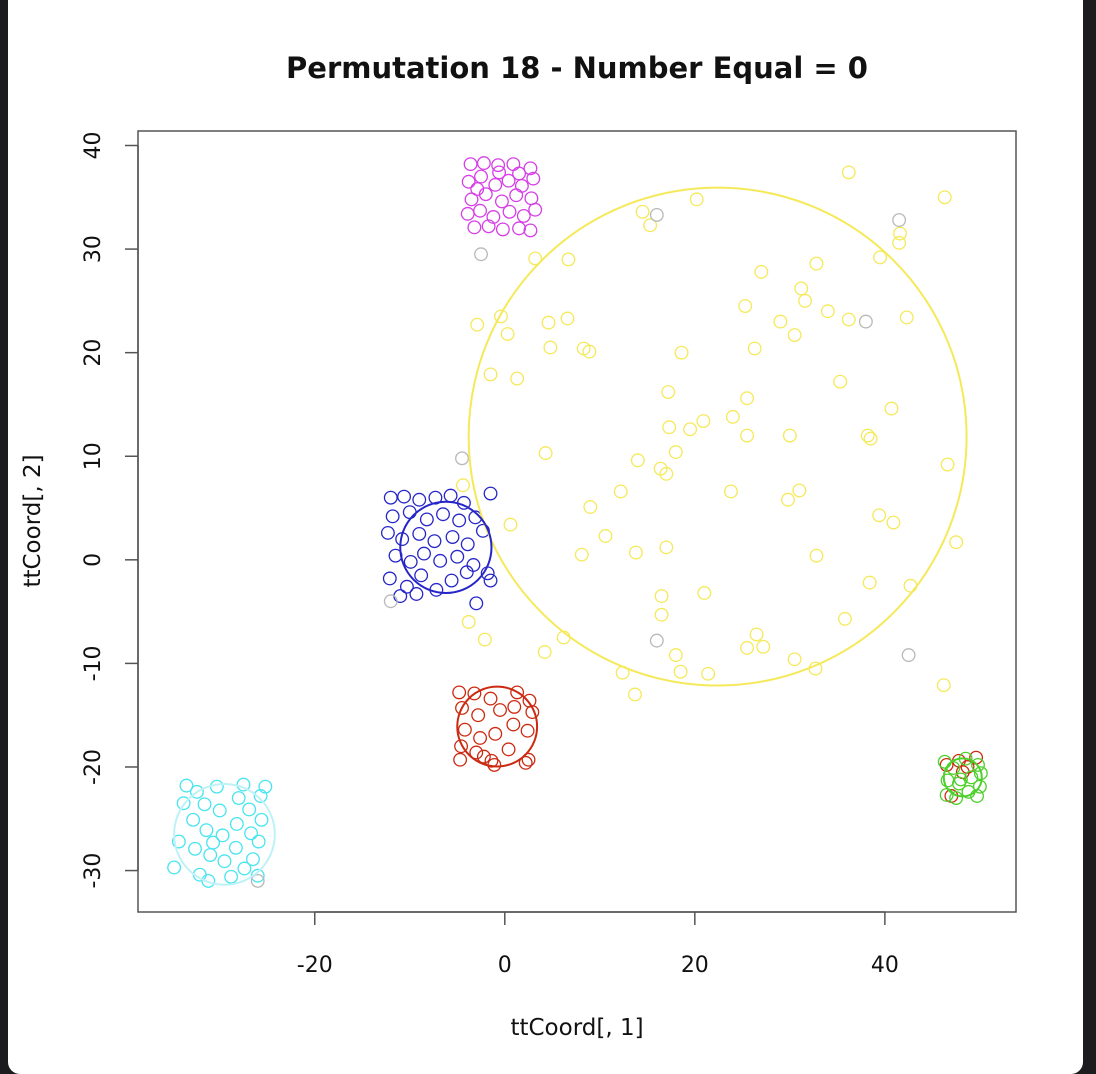  I want to click on x-tick-label: -20, so click(315, 965).